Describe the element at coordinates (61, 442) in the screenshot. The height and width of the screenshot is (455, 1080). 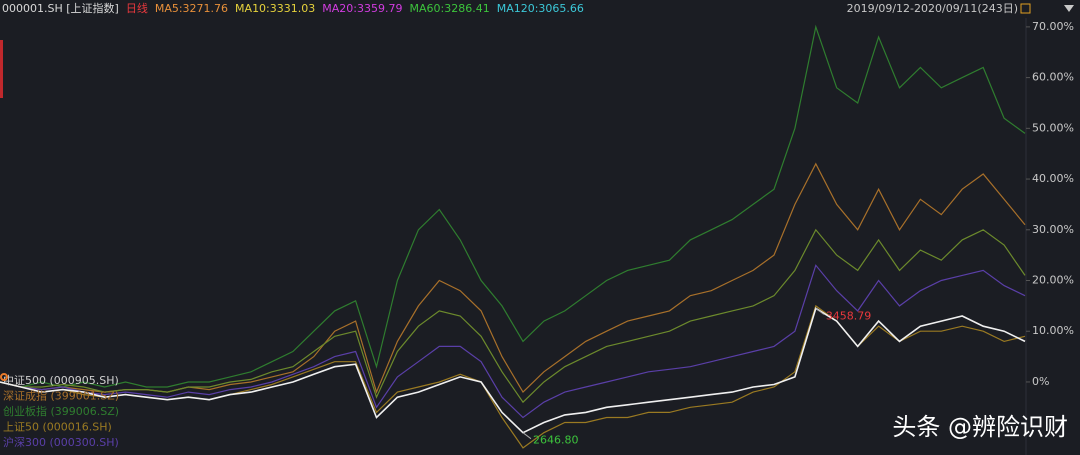
I see `legend-entry: 沪深300 (000300.SH)` at that location.